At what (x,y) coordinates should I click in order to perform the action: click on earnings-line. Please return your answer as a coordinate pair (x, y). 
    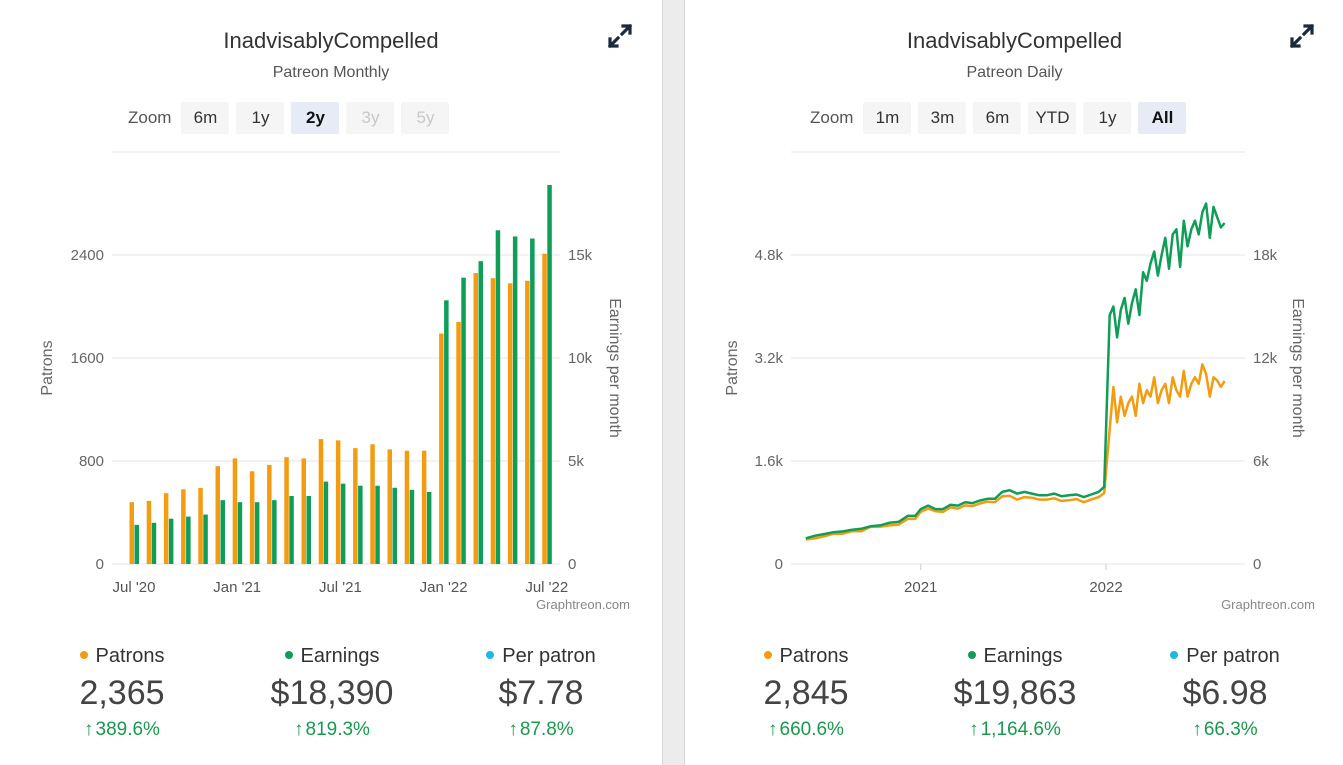
    Looking at the image, I should click on (1015, 371).